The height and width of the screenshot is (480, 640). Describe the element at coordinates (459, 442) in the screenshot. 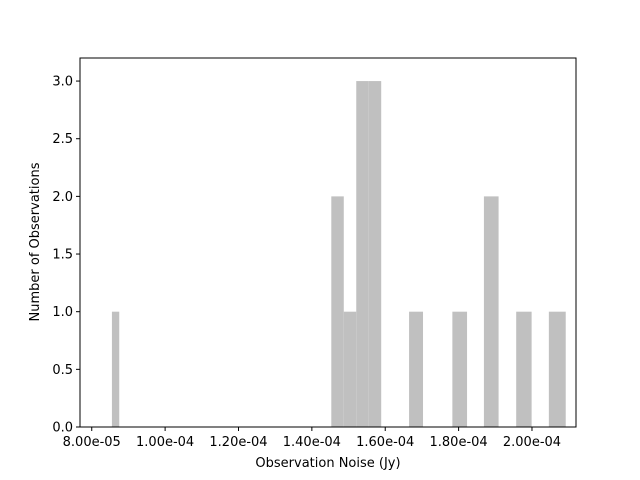

I see `x-tick-label-5: 1.80e-04` at that location.